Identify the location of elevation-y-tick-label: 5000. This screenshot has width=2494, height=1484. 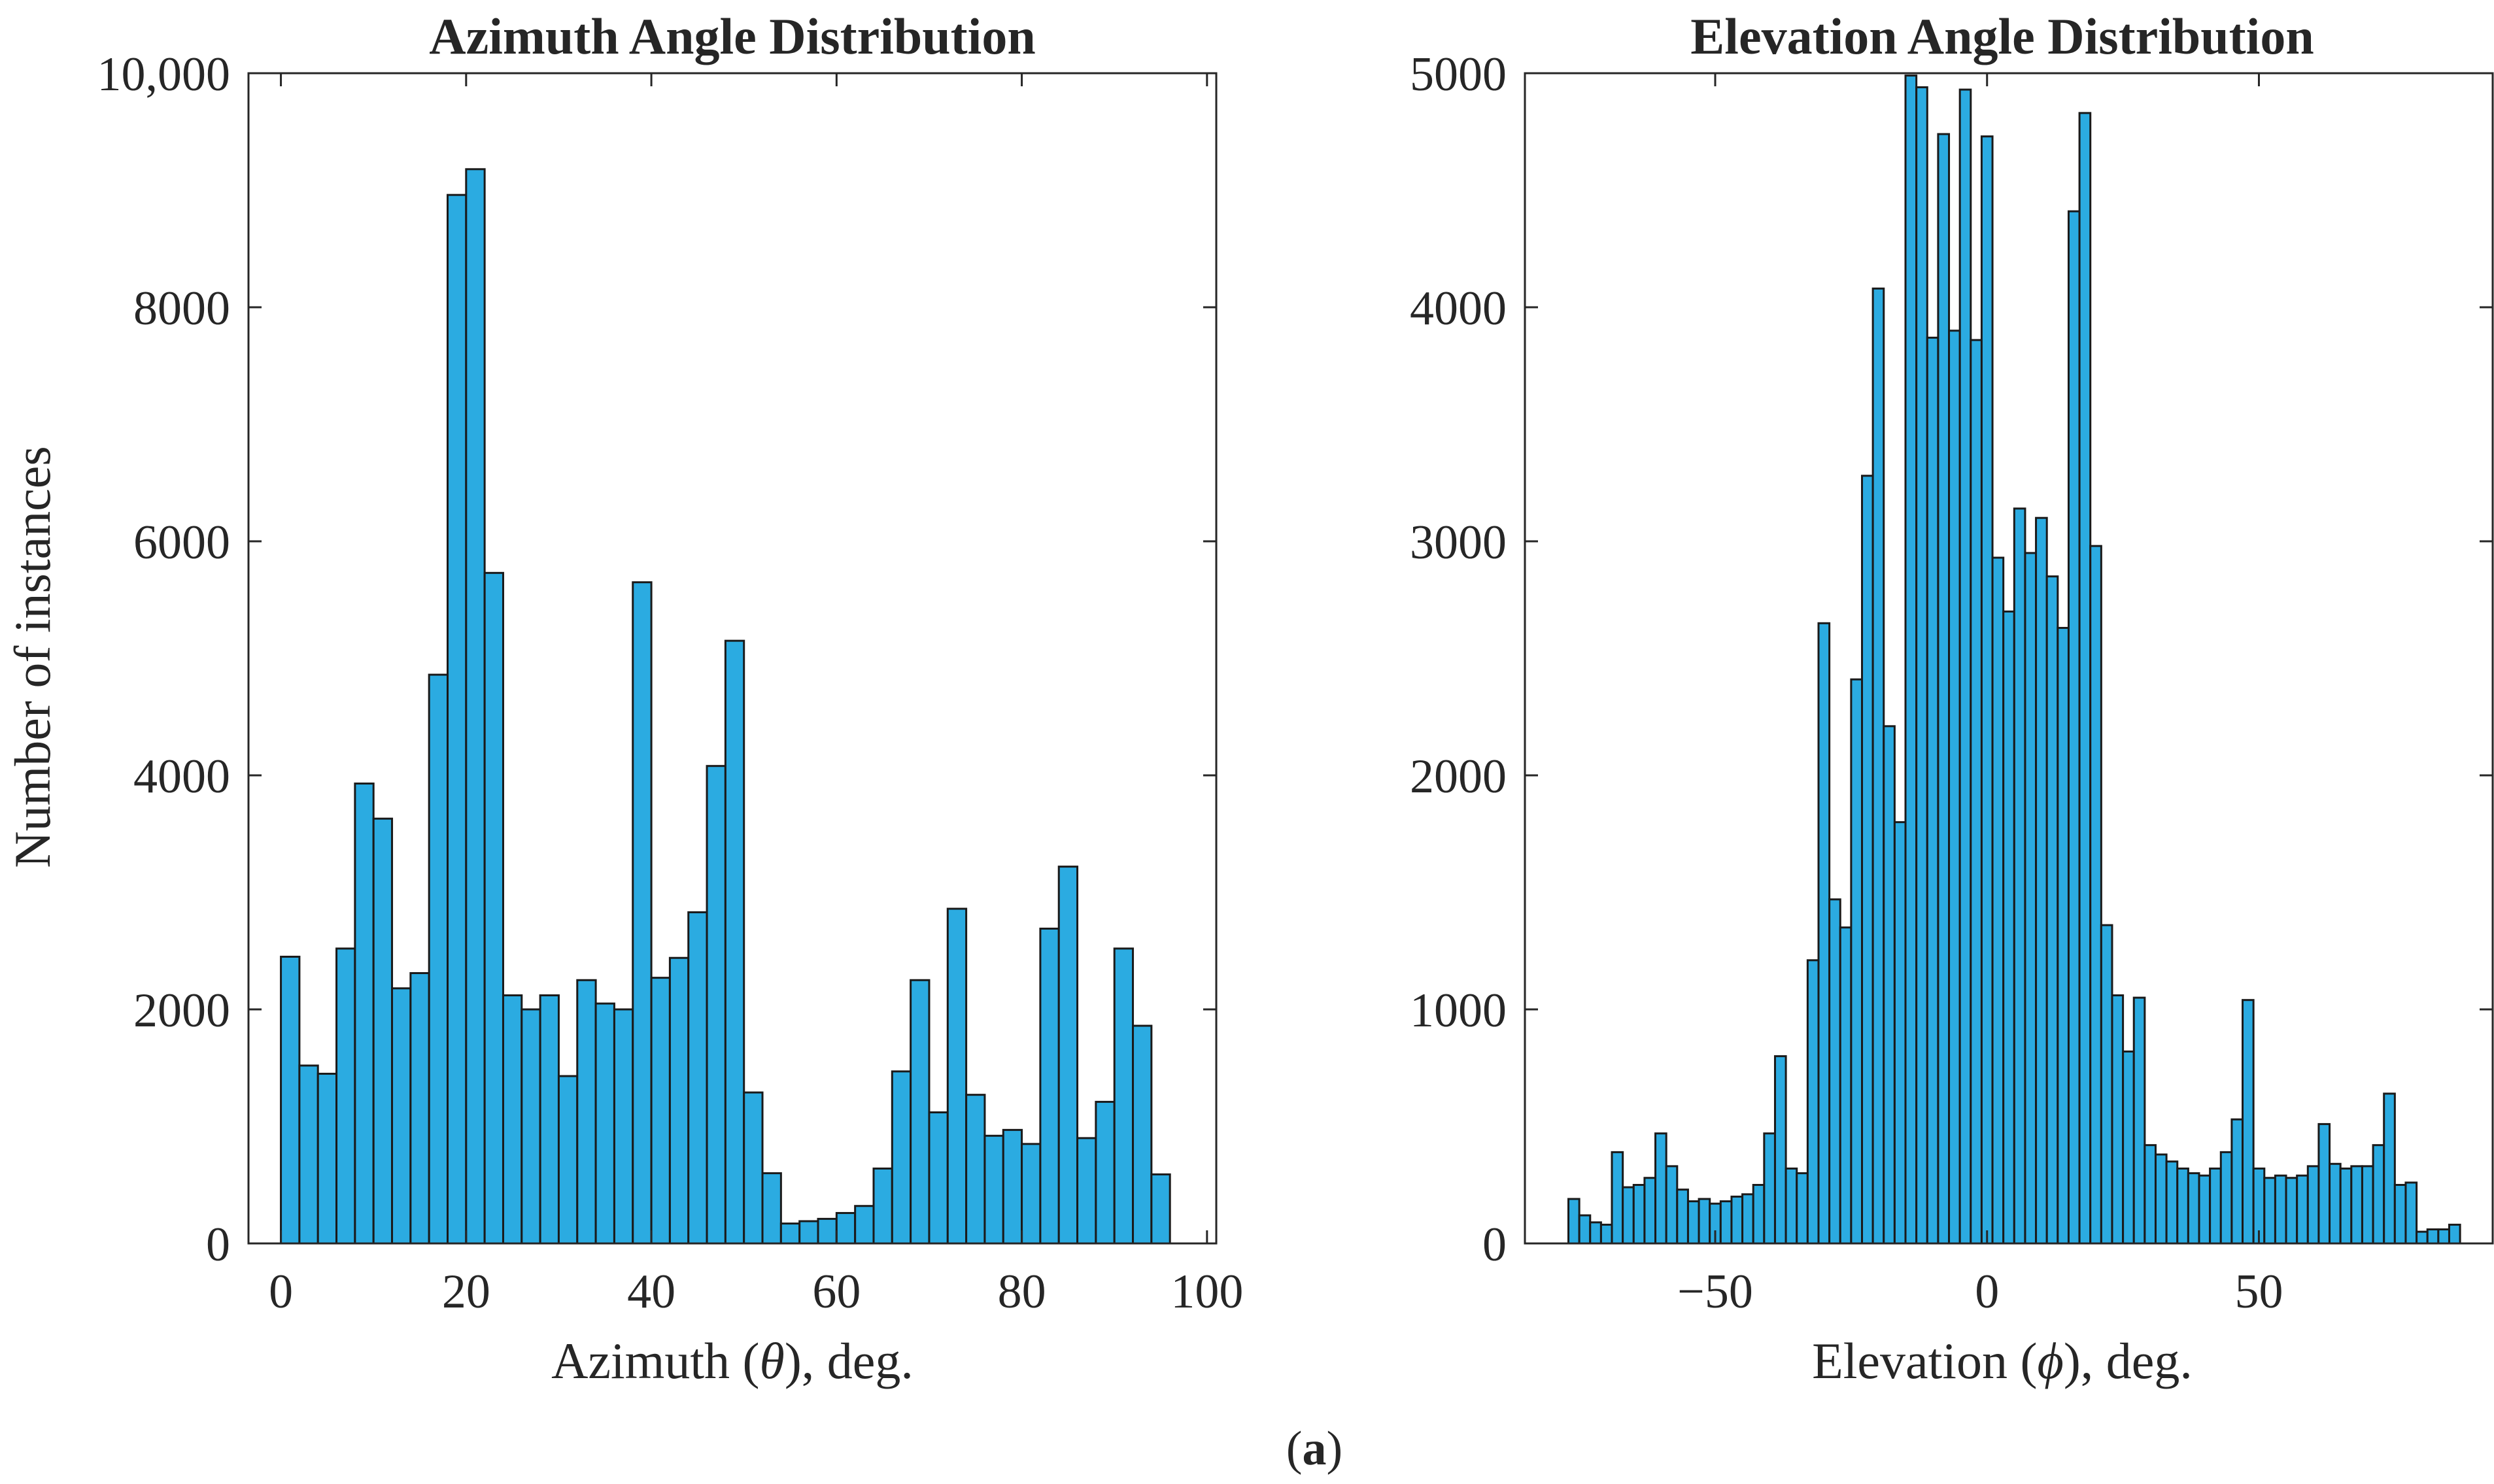
(1458, 74).